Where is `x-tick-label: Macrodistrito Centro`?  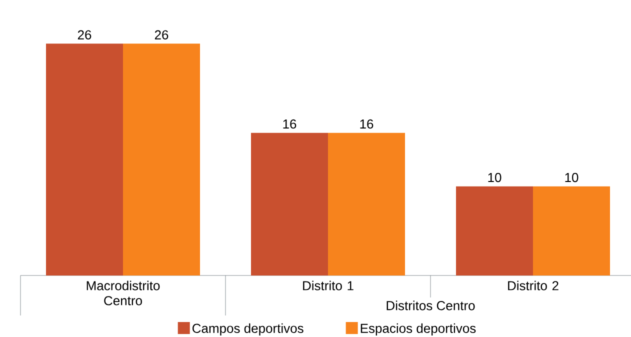 x-tick-label: Macrodistrito Centro is located at coordinates (123, 293).